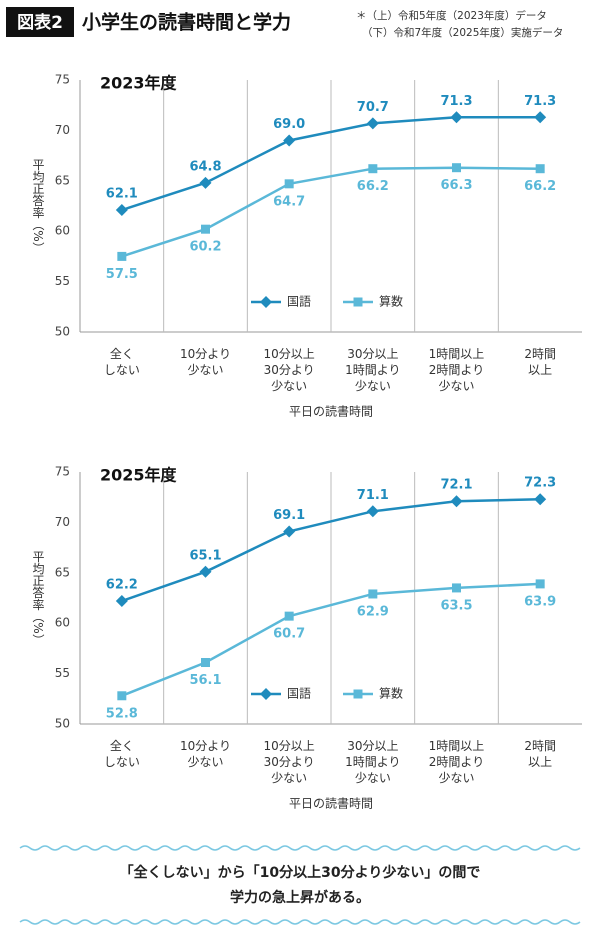 The height and width of the screenshot is (936, 600). What do you see at coordinates (300, 897) in the screenshot?
I see `footer-text: 学力の急上昇がある。` at bounding box center [300, 897].